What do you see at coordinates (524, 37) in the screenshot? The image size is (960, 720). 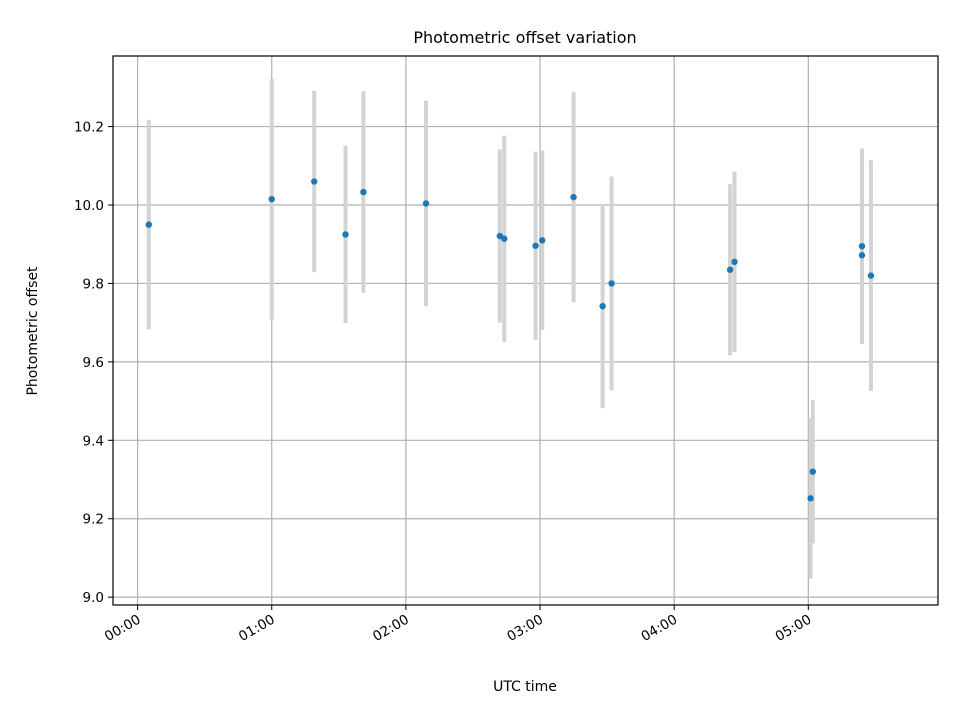 I see `chart-title: Photometric offset variation` at bounding box center [524, 37].